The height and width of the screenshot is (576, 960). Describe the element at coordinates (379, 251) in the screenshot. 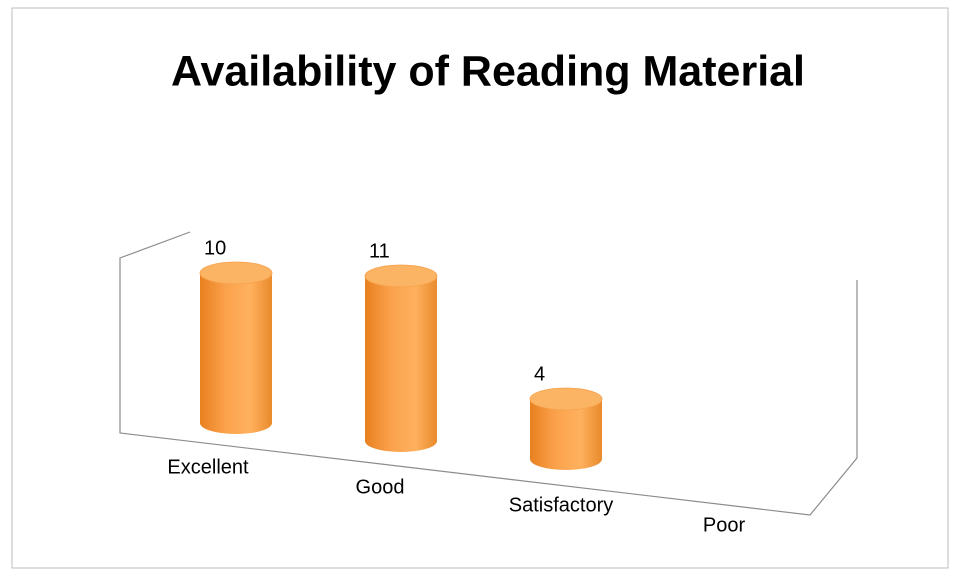

I see `value-label: 11` at that location.